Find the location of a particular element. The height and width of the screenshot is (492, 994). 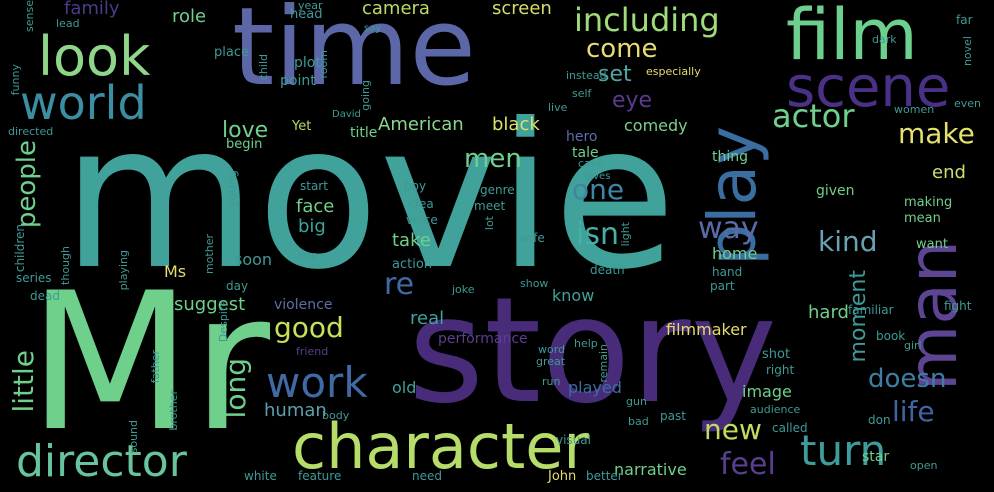

word-hard: hard is located at coordinates (828, 312).